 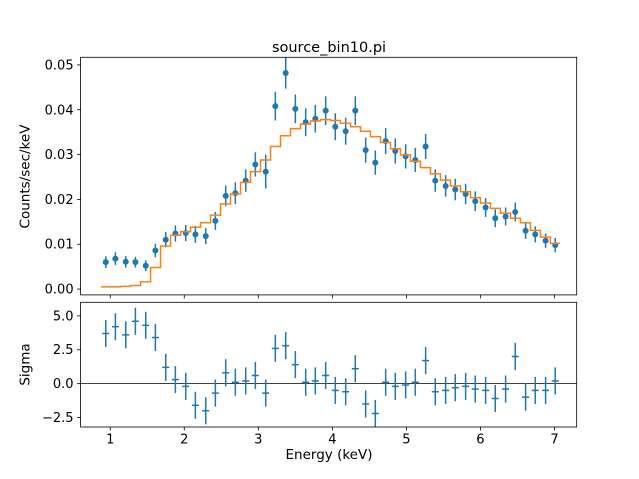 What do you see at coordinates (329, 455) in the screenshot?
I see `x-axis-label: Energy (keV)` at bounding box center [329, 455].